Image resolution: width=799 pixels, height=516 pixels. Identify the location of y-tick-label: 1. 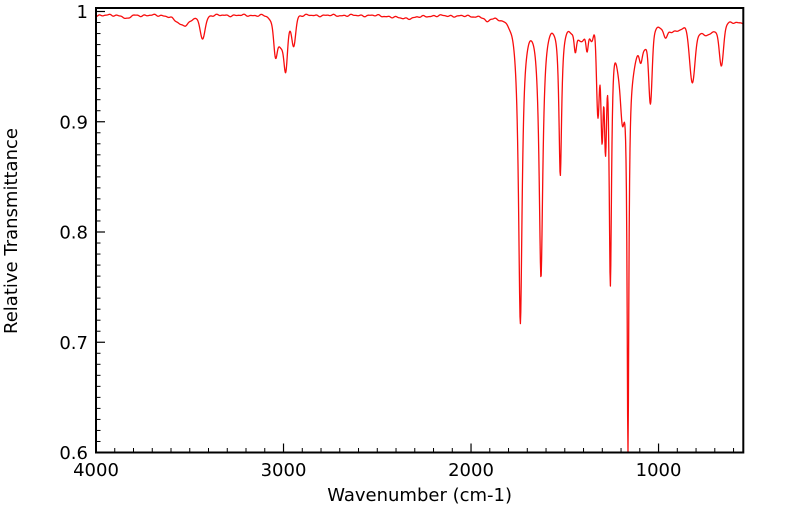
(82, 12).